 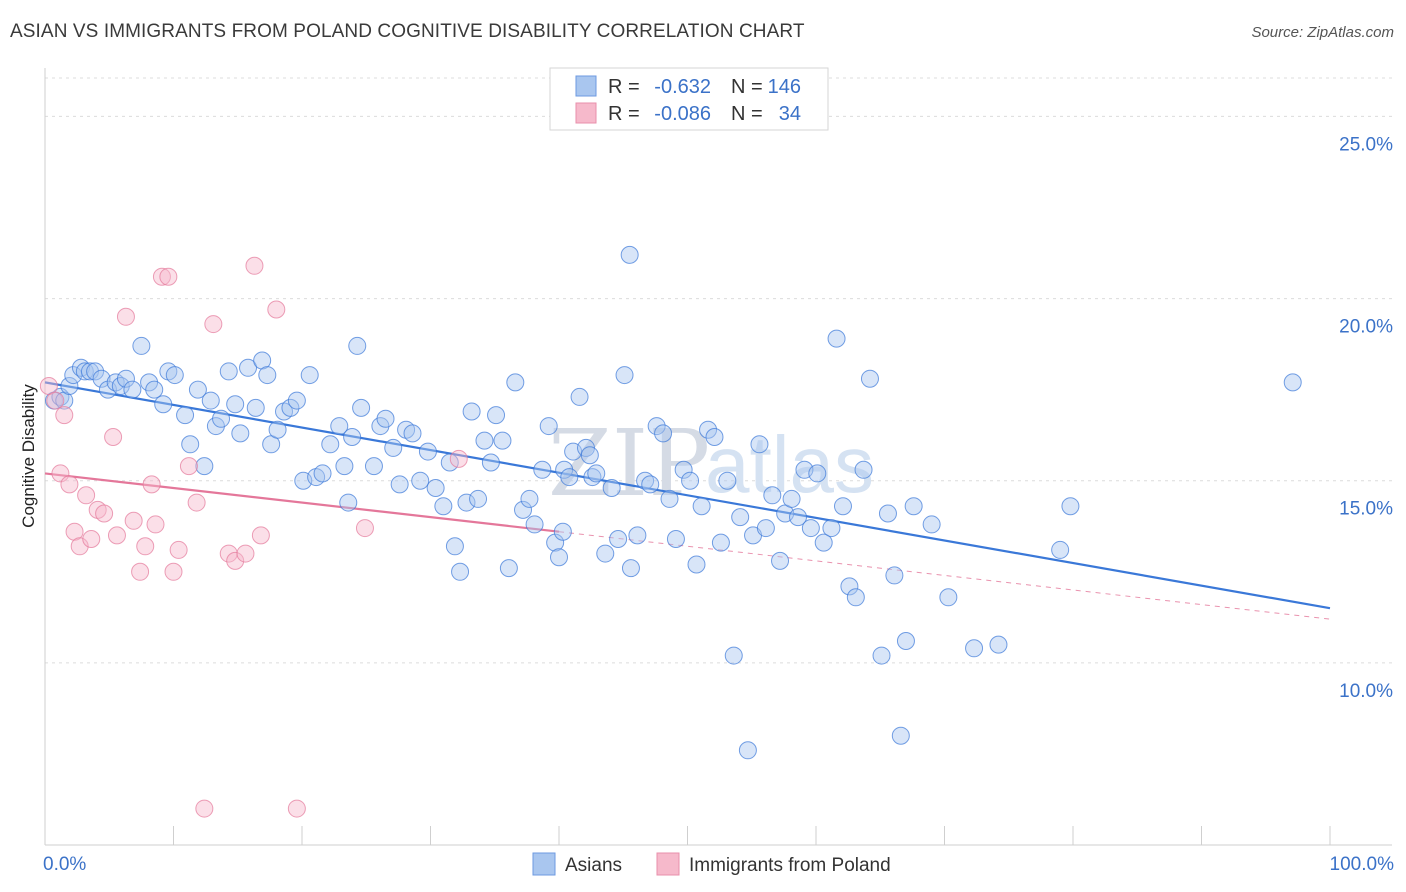 I want to click on y-tick-labels: 10.0% 15.0% 20.0% 25.0%, so click(x=1366, y=417).